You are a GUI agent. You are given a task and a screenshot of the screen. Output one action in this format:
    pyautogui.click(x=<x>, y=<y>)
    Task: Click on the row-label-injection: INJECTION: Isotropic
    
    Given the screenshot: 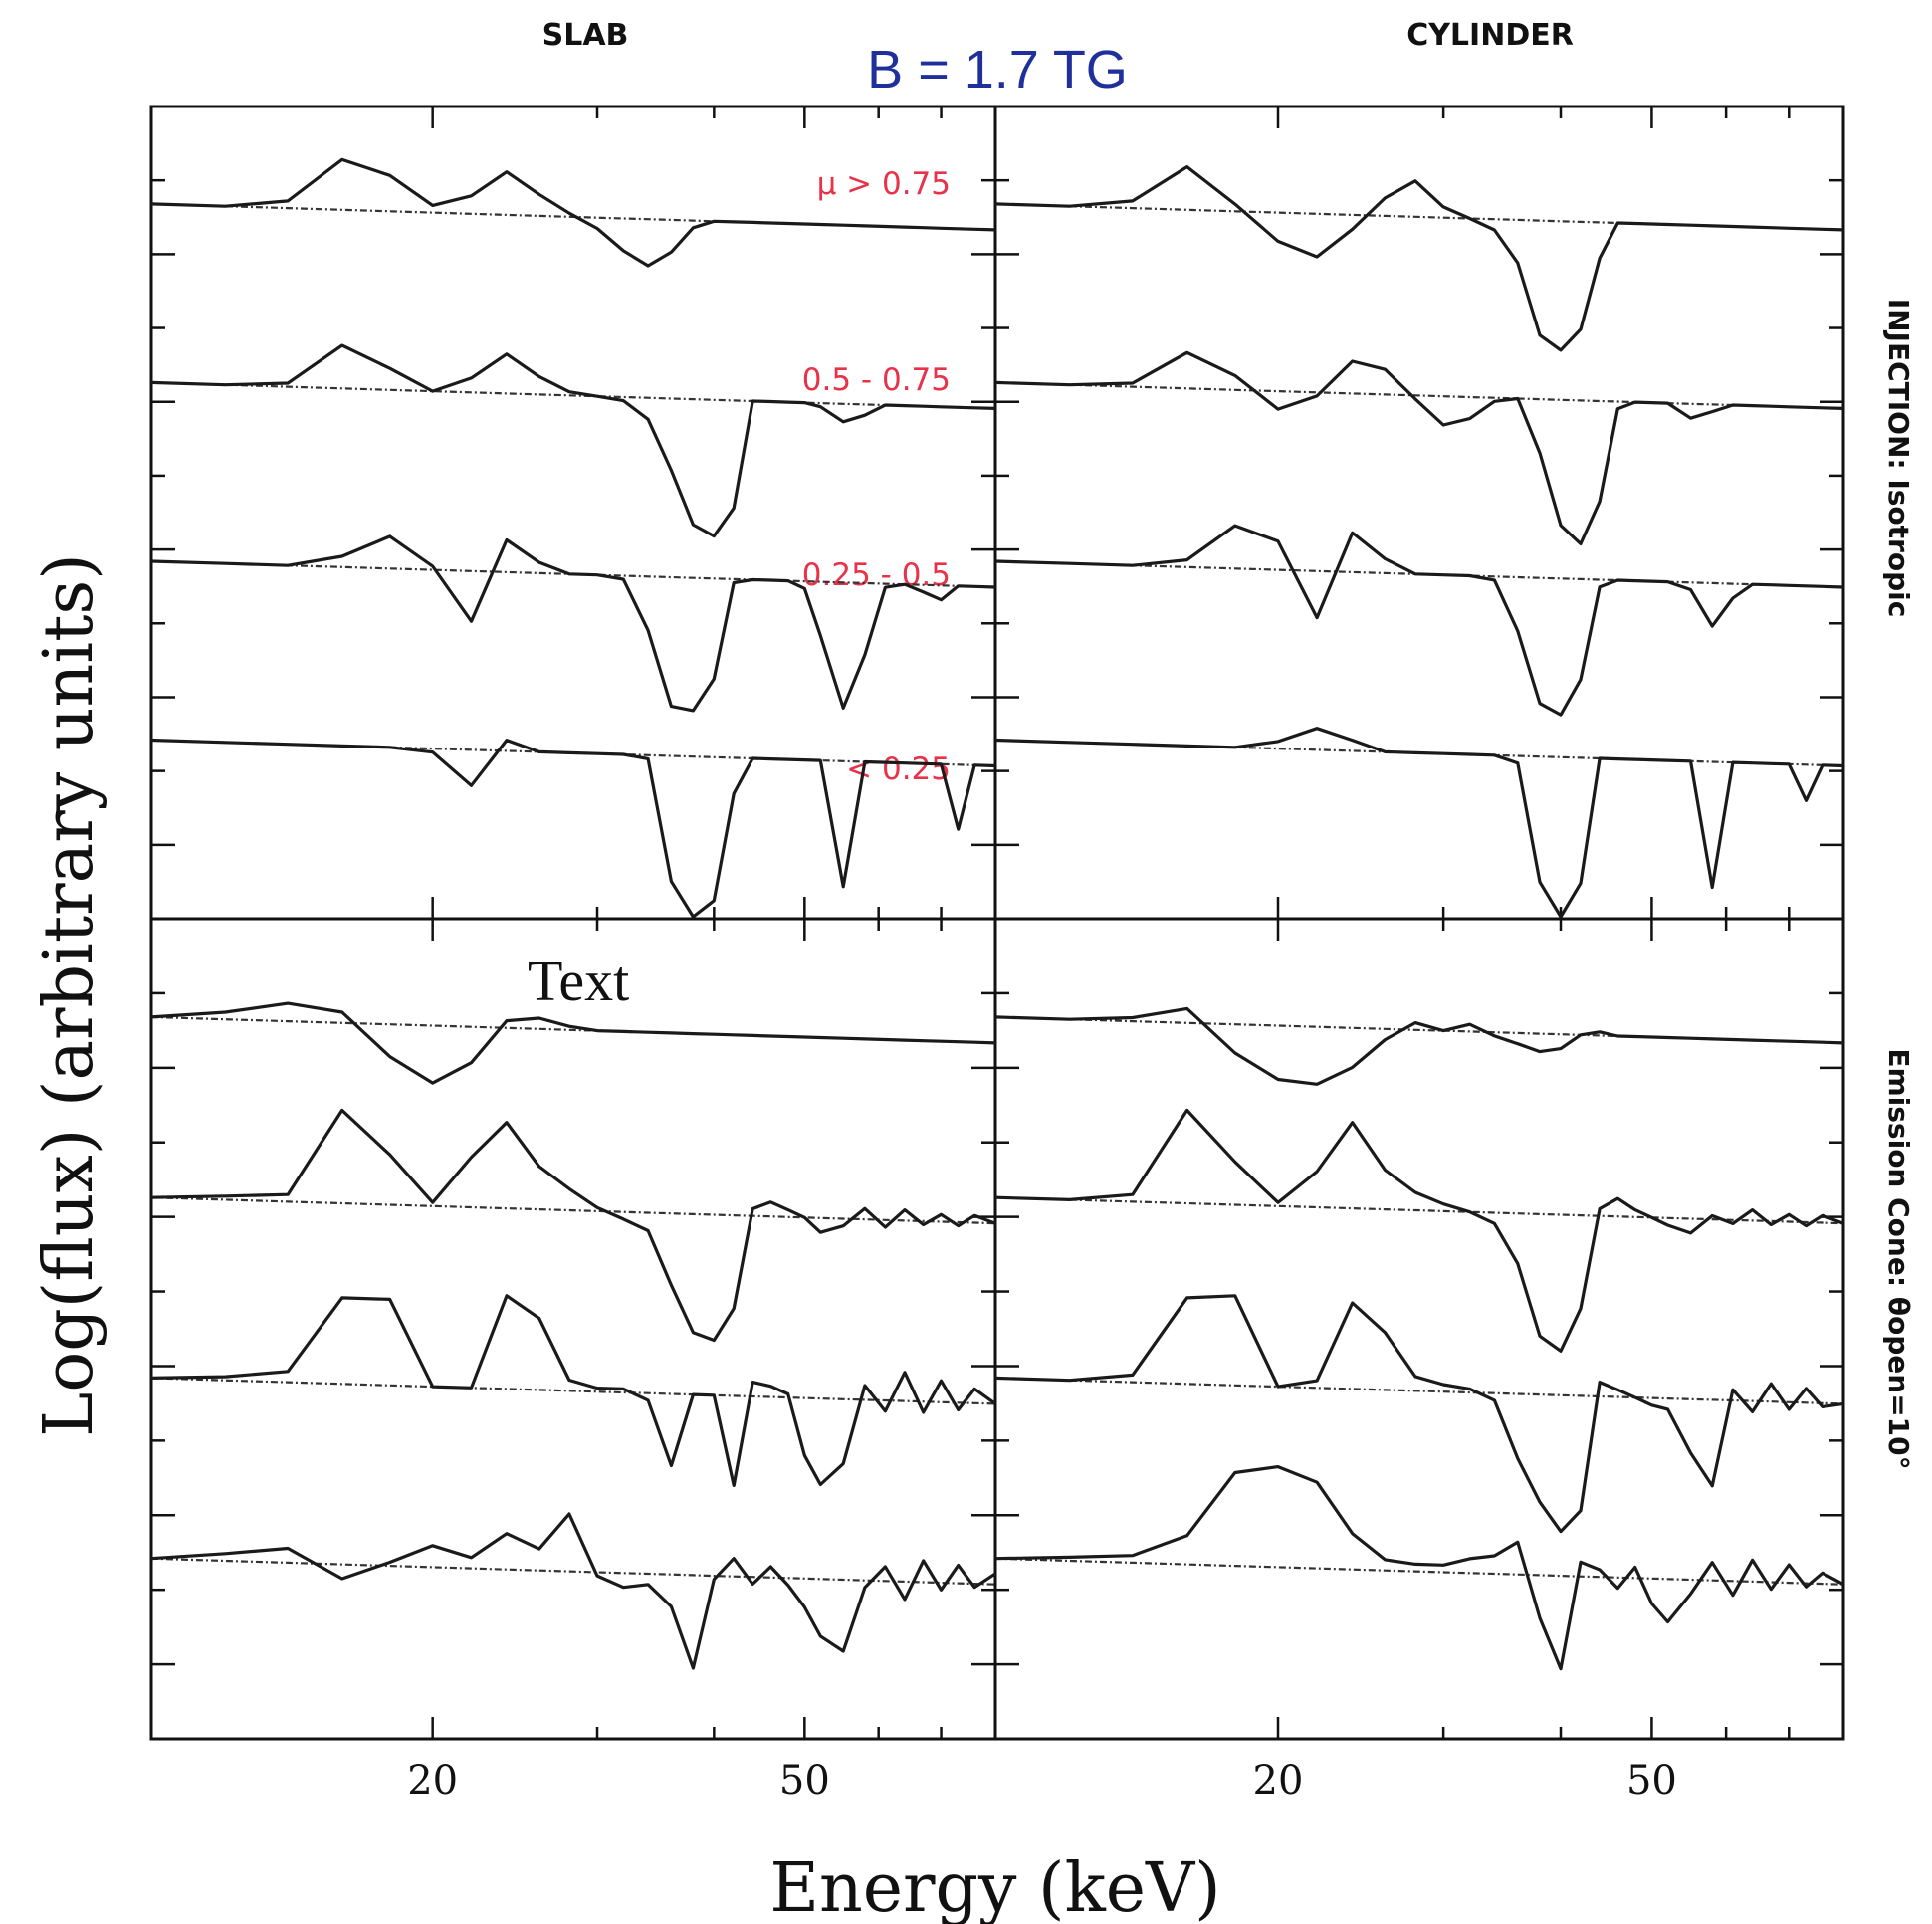 What is the action you would take?
    pyautogui.click(x=1898, y=459)
    